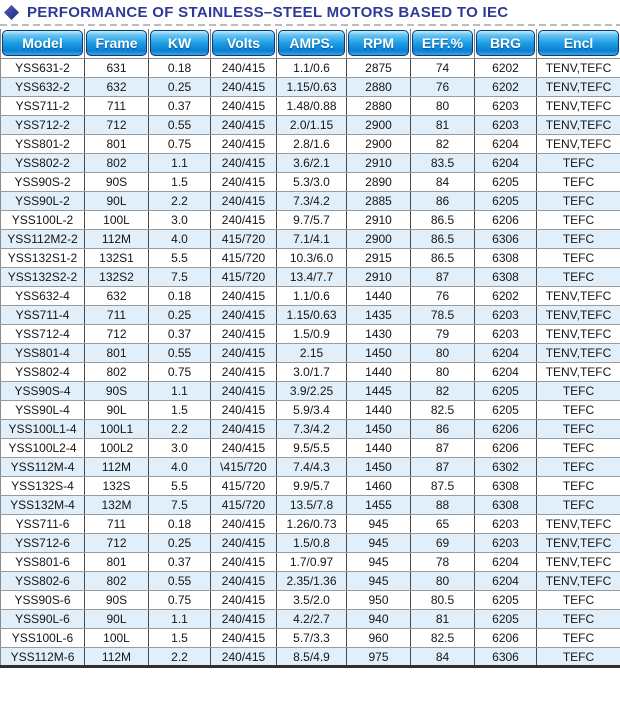 The height and width of the screenshot is (701, 620). Describe the element at coordinates (179, 163) in the screenshot. I see `cell: 1.1` at that location.